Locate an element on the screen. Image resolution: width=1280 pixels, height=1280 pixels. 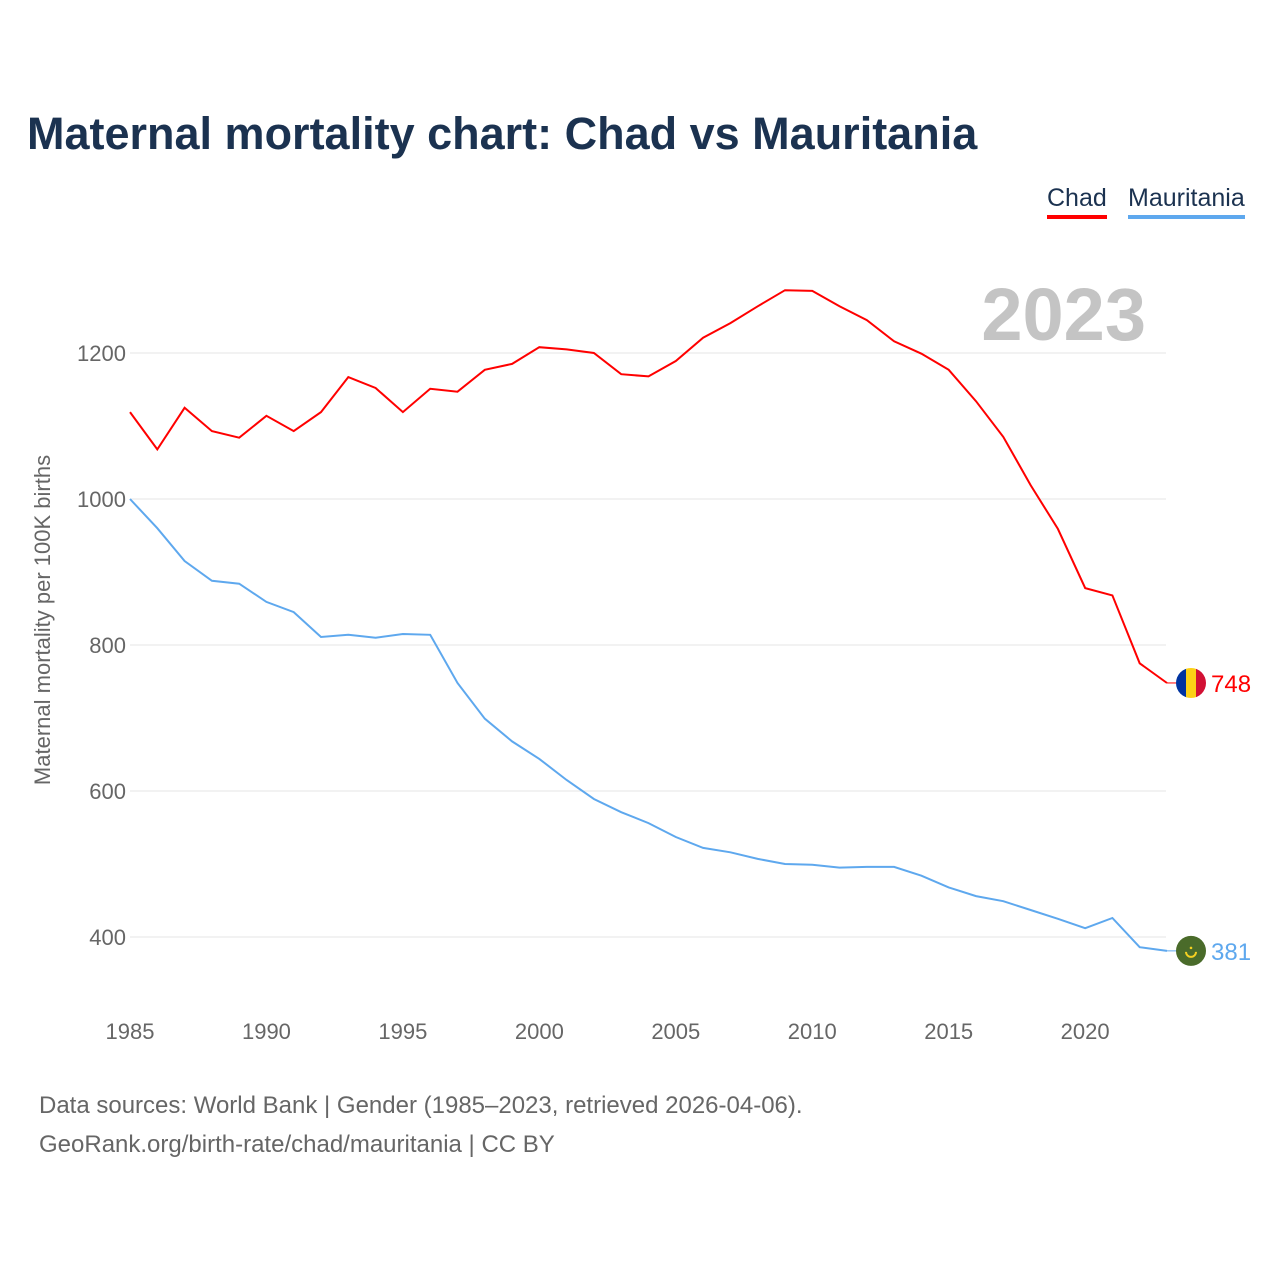
x-tick-label: 2005 is located at coordinates (675, 1031).